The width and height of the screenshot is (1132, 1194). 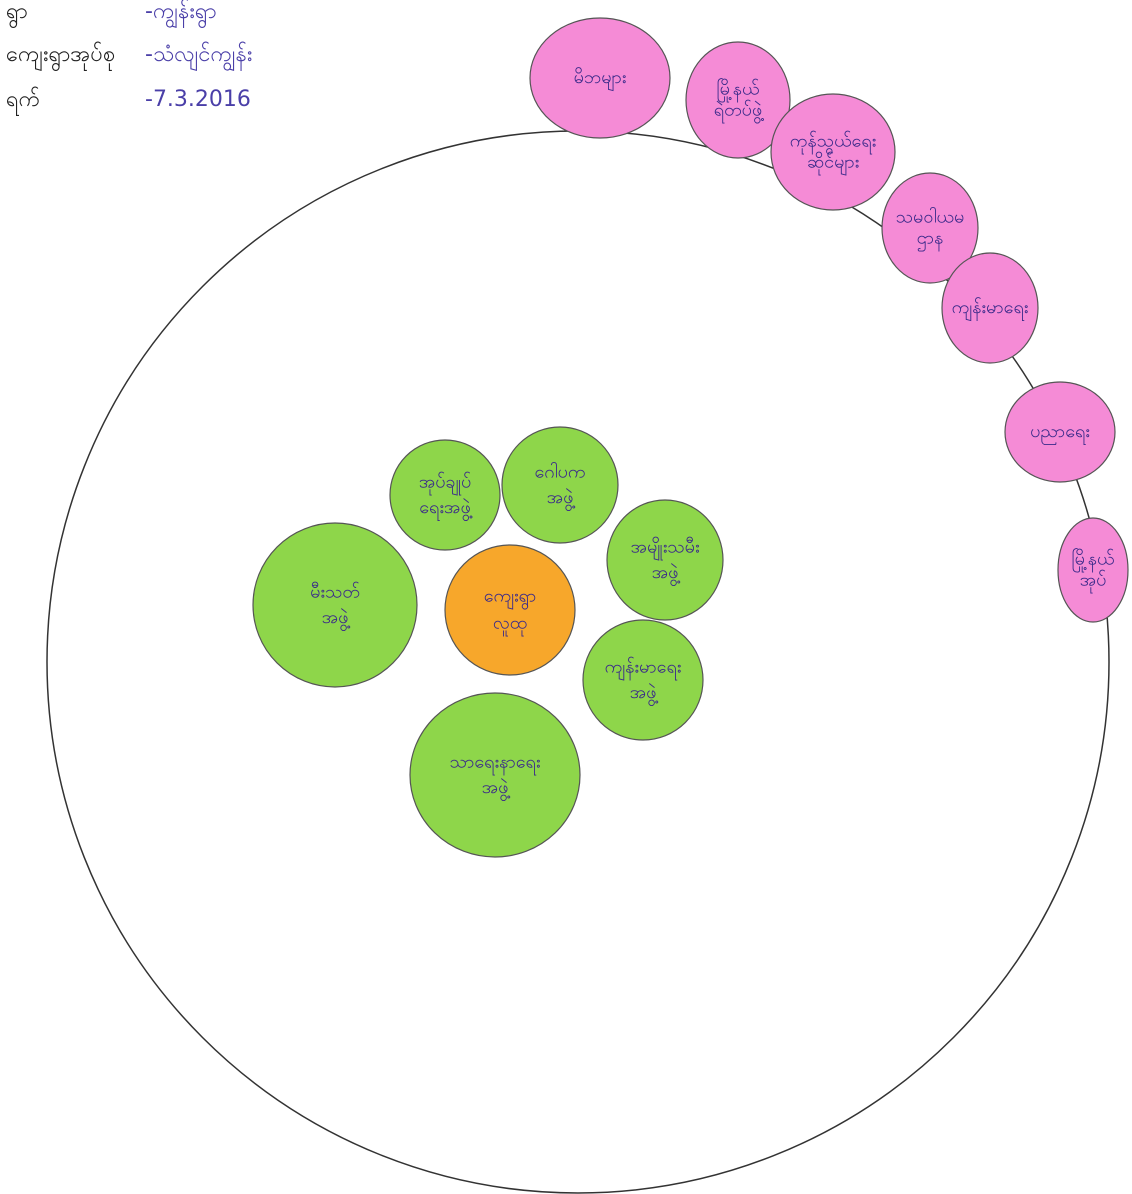 I want to click on center-group-label: ကျေးရွာ, so click(x=510, y=598).